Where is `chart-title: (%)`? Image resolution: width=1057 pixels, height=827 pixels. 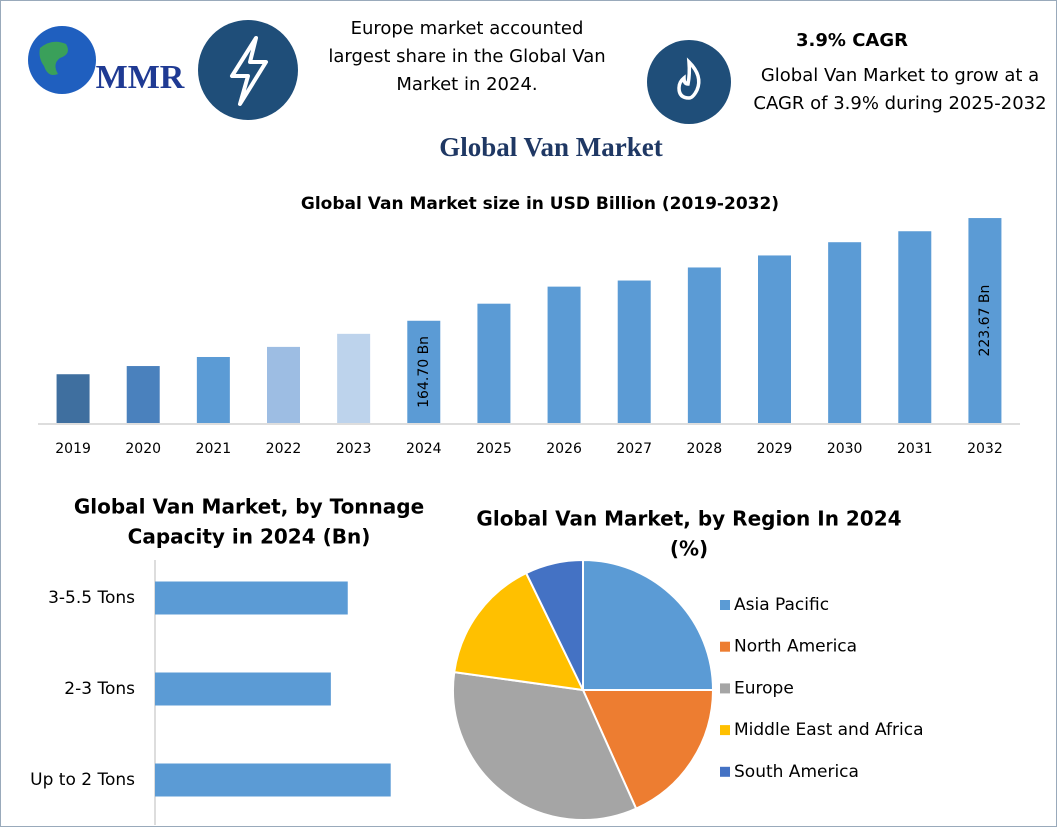 chart-title: (%) is located at coordinates (689, 549).